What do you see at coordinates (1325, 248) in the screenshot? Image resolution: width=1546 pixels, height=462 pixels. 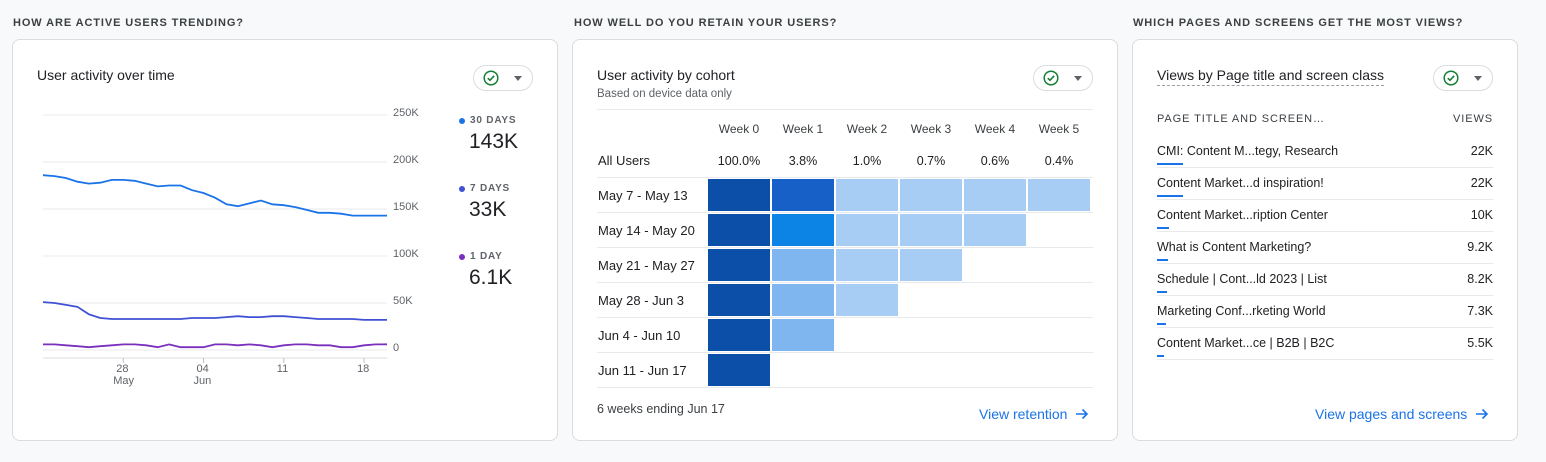 I see `page-row: What is Content Marketing? 9.2K` at bounding box center [1325, 248].